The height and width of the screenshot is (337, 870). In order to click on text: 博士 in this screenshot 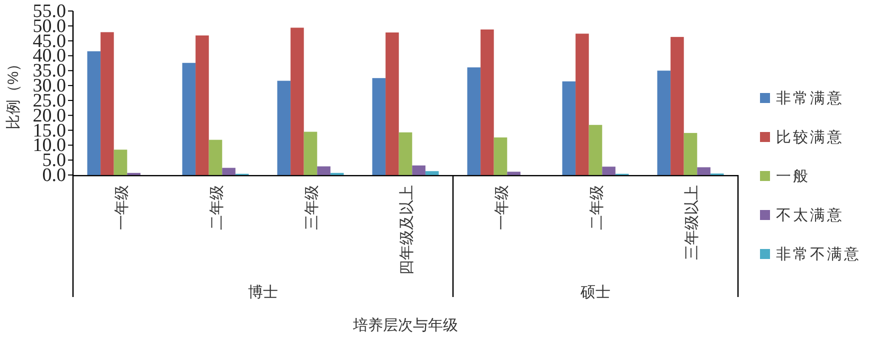, I will do `click(263, 292)`.